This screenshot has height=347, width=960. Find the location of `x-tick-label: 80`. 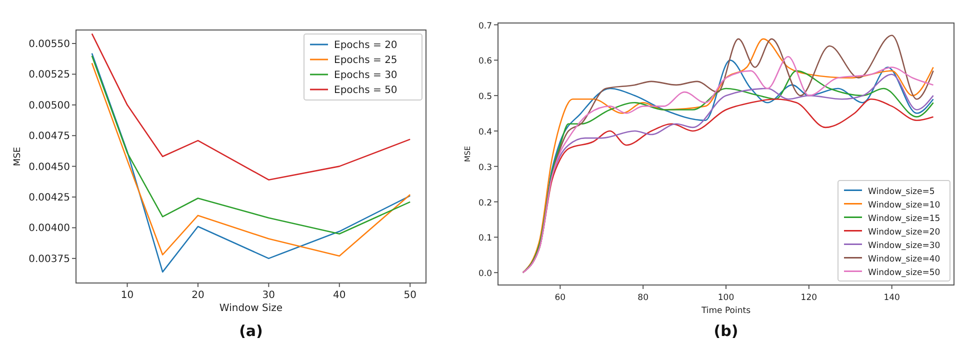

x-tick-label: 80 is located at coordinates (643, 298).